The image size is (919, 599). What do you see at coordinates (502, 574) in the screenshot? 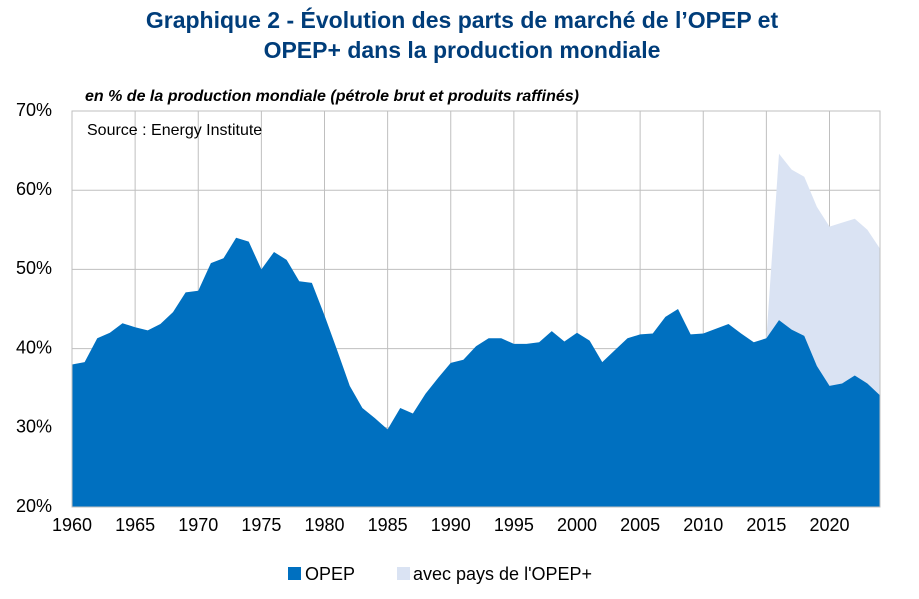
I see `legend-label: avec pays de l'OPEP+` at bounding box center [502, 574].